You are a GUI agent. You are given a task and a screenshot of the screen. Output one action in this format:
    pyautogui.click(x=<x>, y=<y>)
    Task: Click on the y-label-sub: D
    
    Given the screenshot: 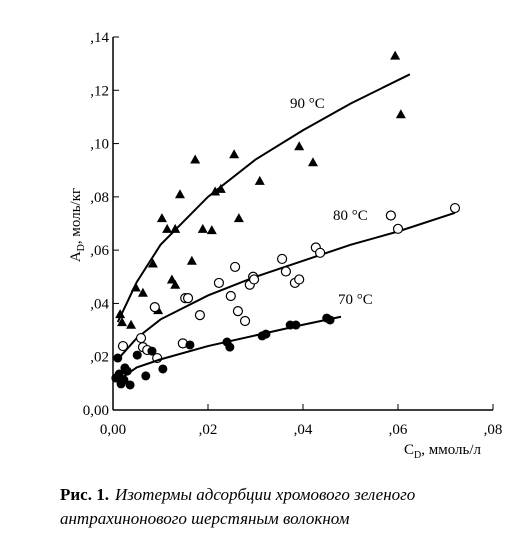 What is the action you would take?
    pyautogui.click(x=81, y=247)
    